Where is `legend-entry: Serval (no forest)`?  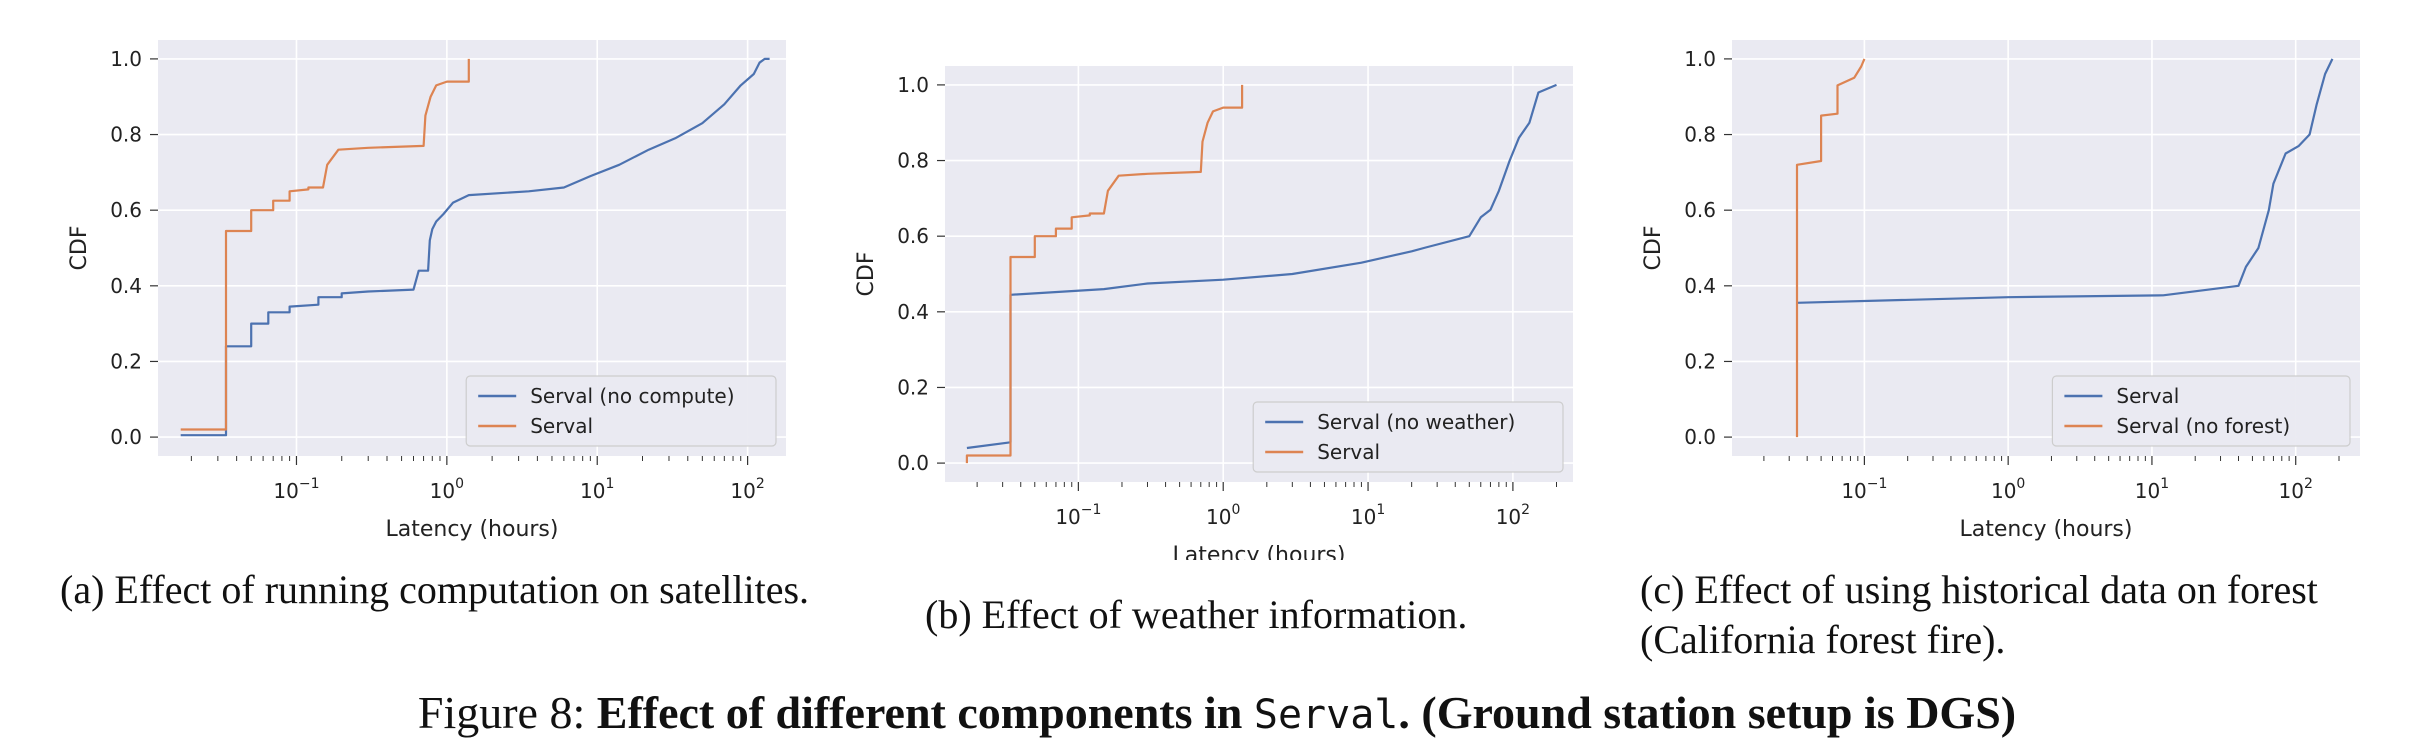
legend-entry: Serval (no forest) is located at coordinates (2203, 426).